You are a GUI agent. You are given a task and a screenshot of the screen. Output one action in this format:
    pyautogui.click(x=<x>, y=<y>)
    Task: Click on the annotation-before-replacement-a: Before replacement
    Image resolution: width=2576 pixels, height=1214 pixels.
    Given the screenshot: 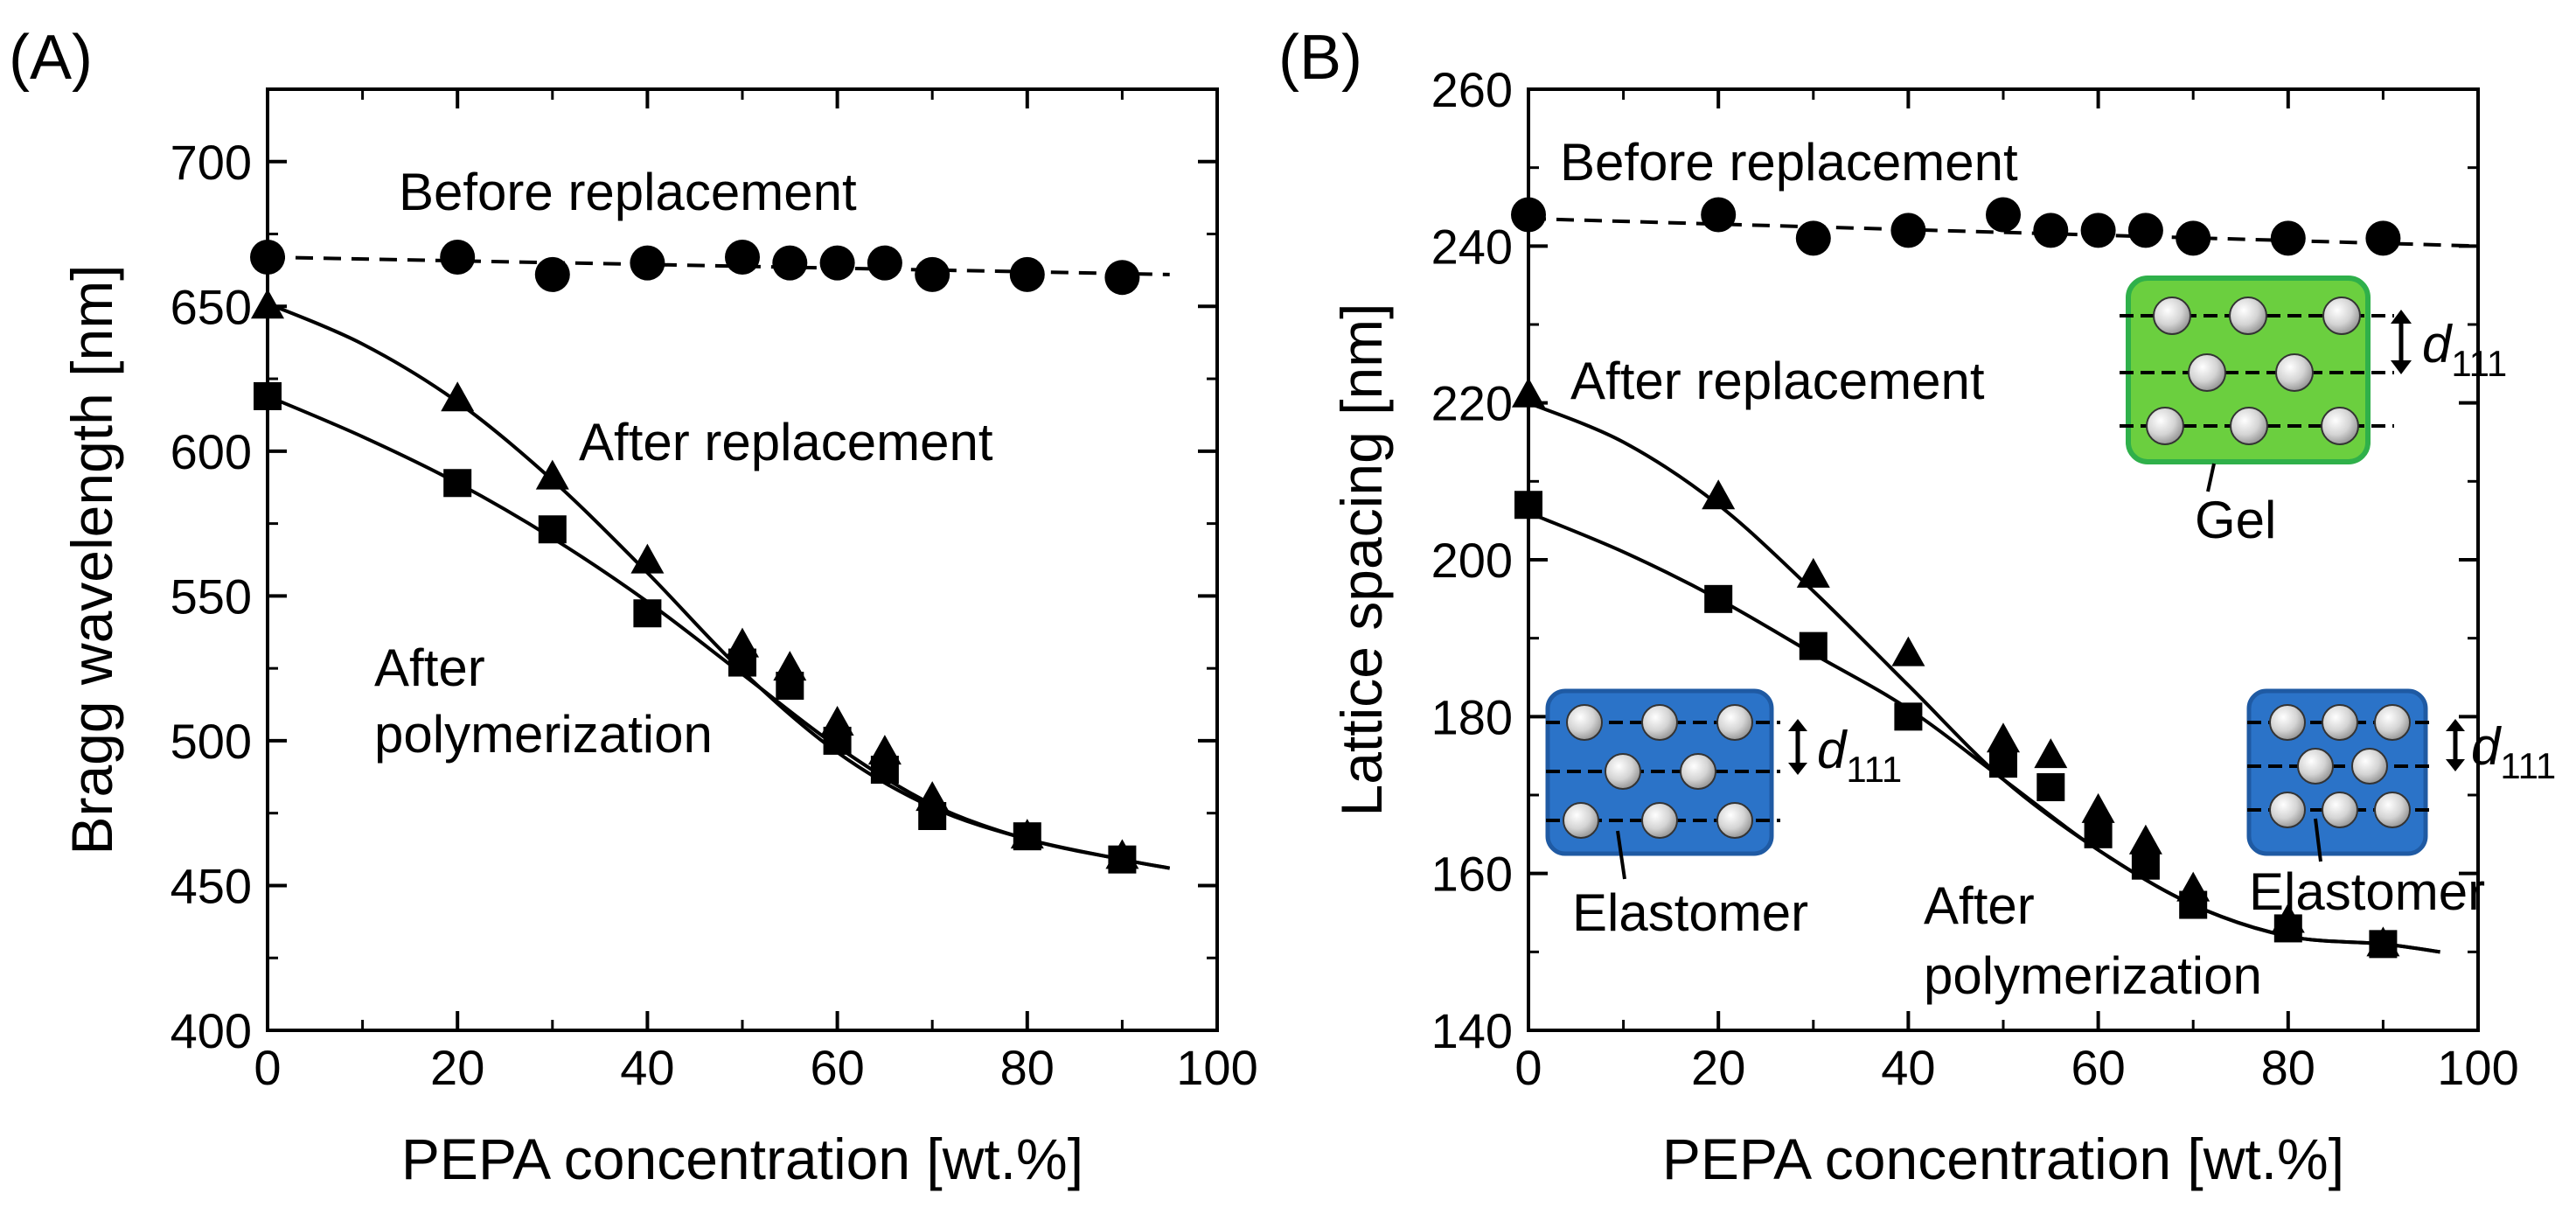 What is the action you would take?
    pyautogui.click(x=628, y=192)
    